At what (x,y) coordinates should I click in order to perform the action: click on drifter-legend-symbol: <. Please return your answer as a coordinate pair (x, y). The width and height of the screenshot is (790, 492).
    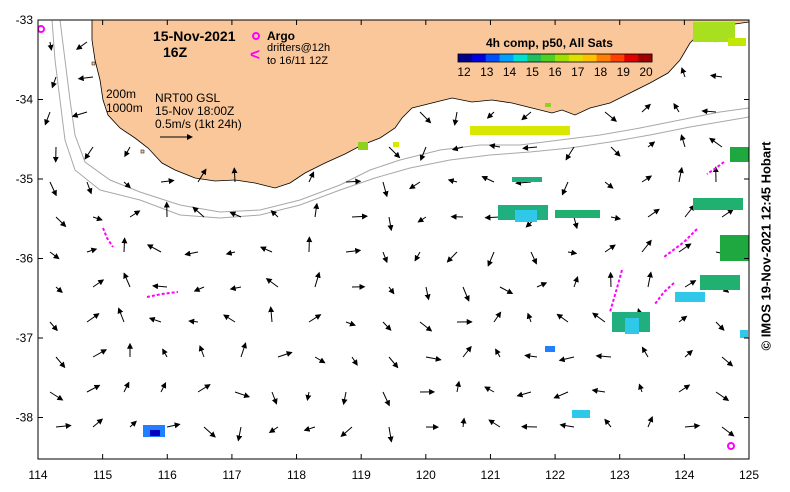
    Looking at the image, I should click on (255, 54).